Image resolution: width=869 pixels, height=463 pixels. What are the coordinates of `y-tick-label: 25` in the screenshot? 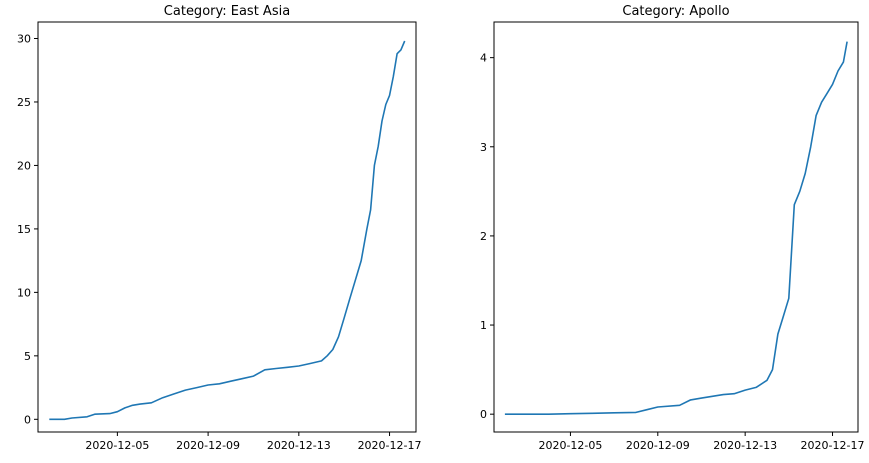 It's located at (24, 102).